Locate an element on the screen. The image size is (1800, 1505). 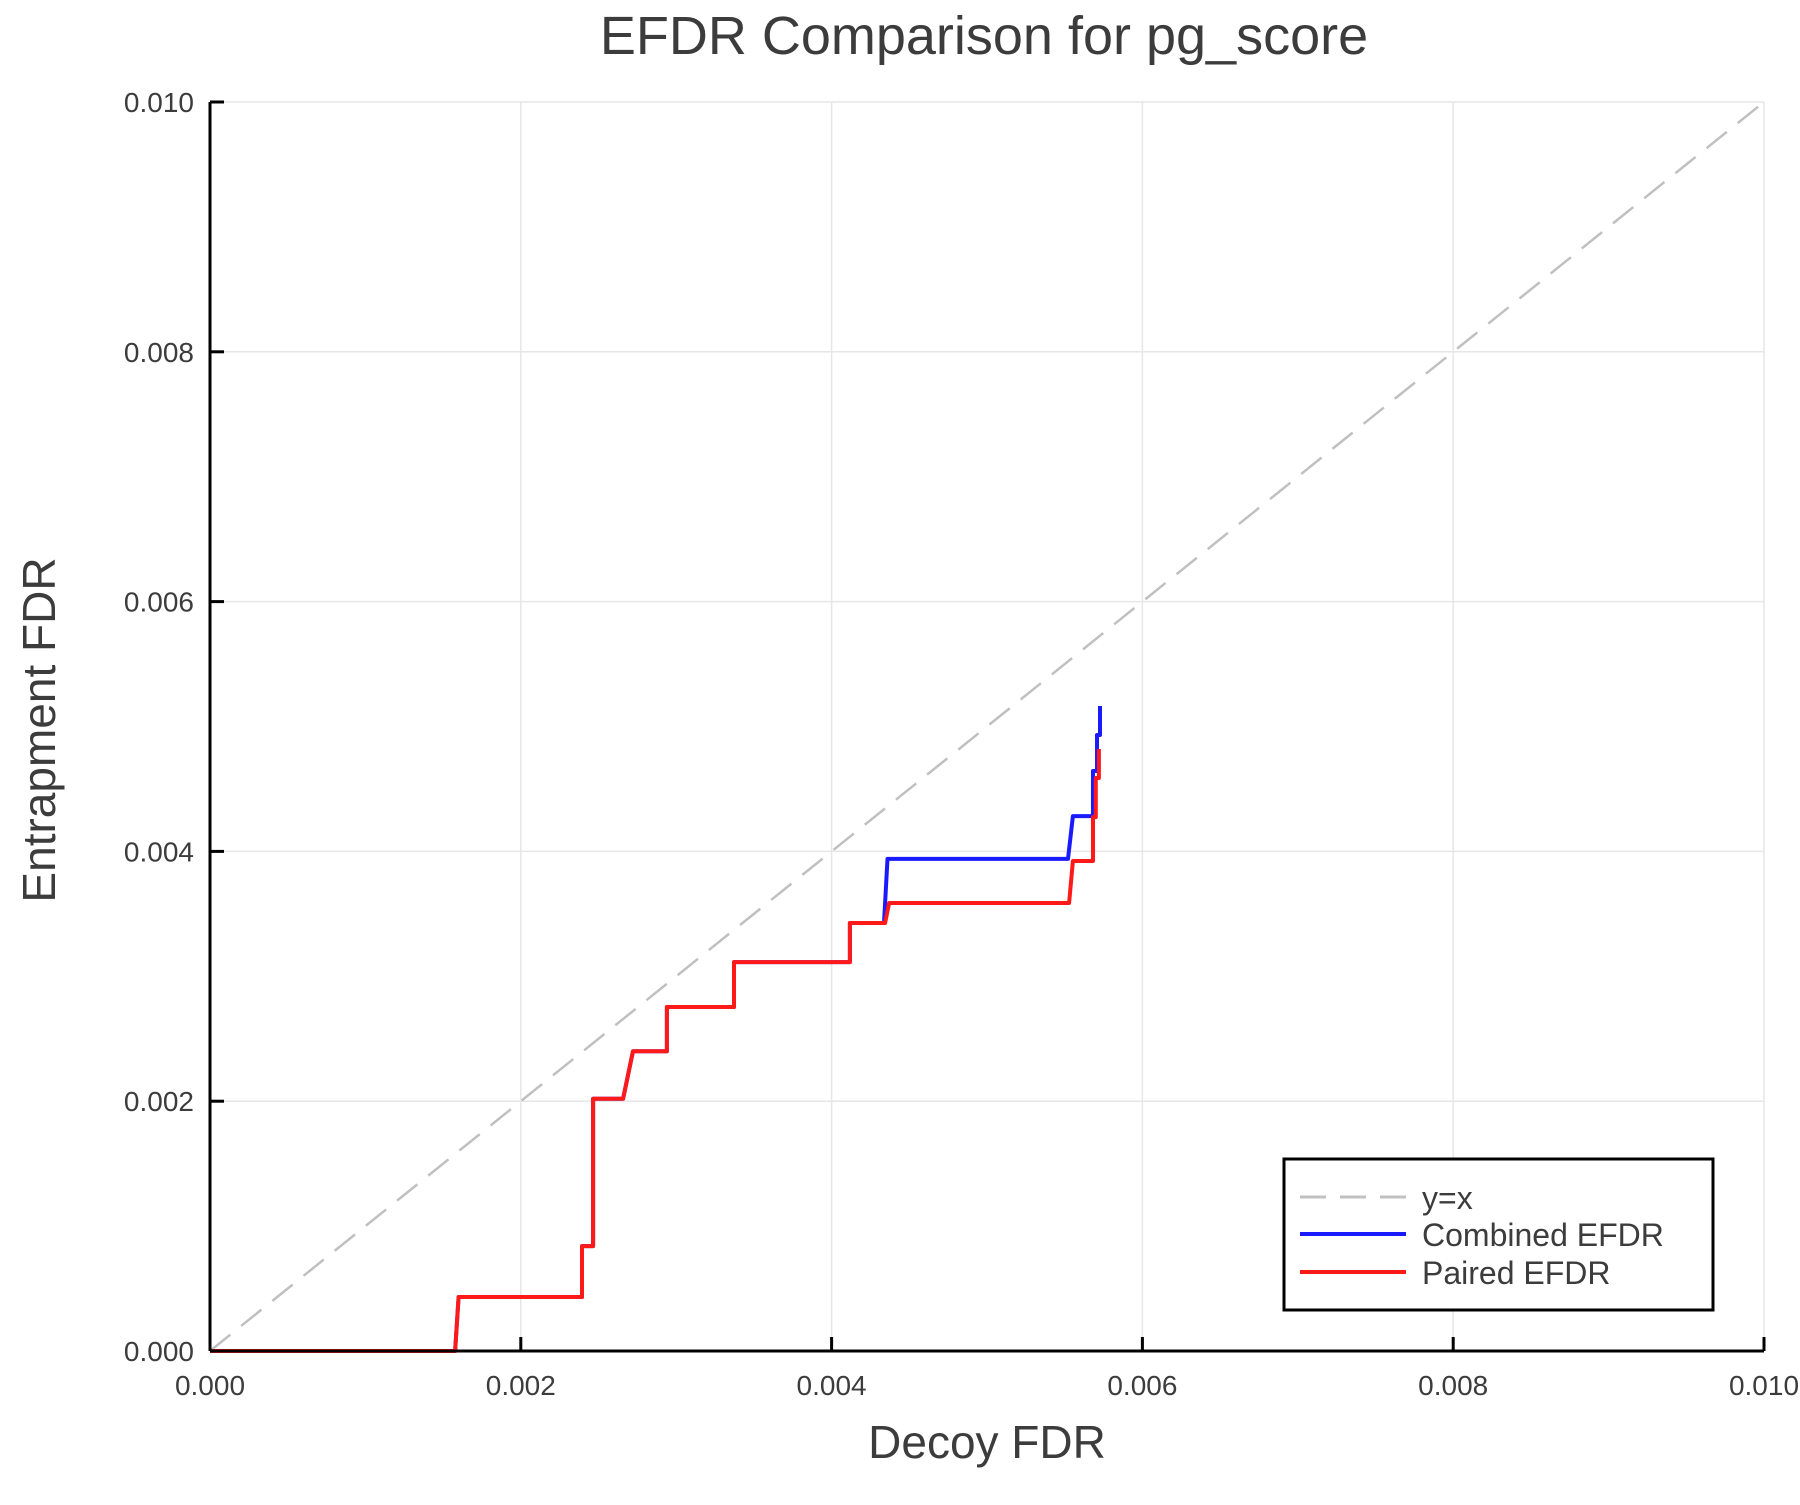
y-axis-label: Entrapment FDR is located at coordinates (39, 729).